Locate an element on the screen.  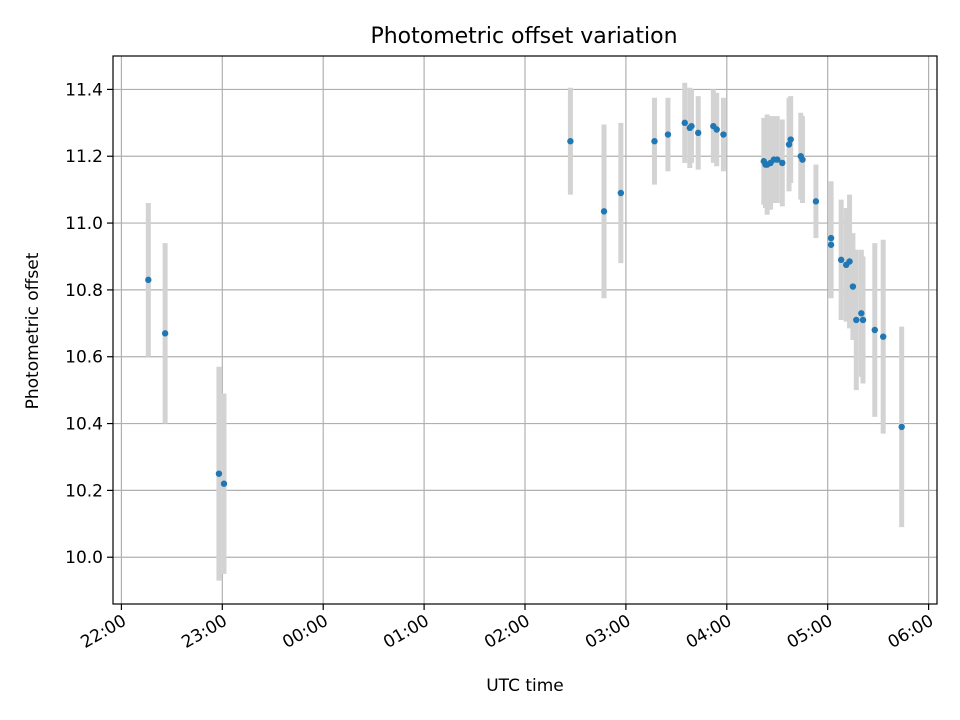
y-tick-label: 10.0 is located at coordinates (84, 558).